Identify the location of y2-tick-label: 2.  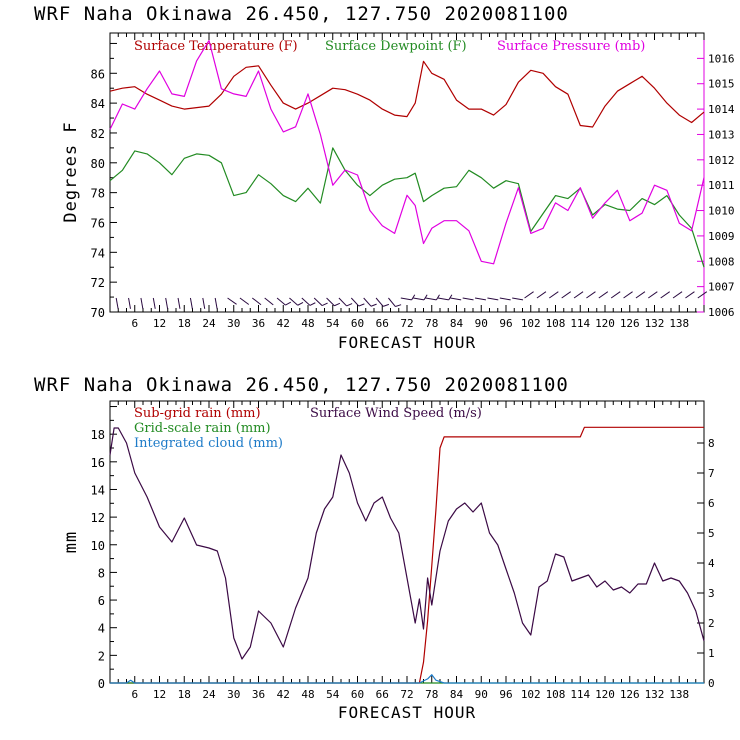
(711, 623).